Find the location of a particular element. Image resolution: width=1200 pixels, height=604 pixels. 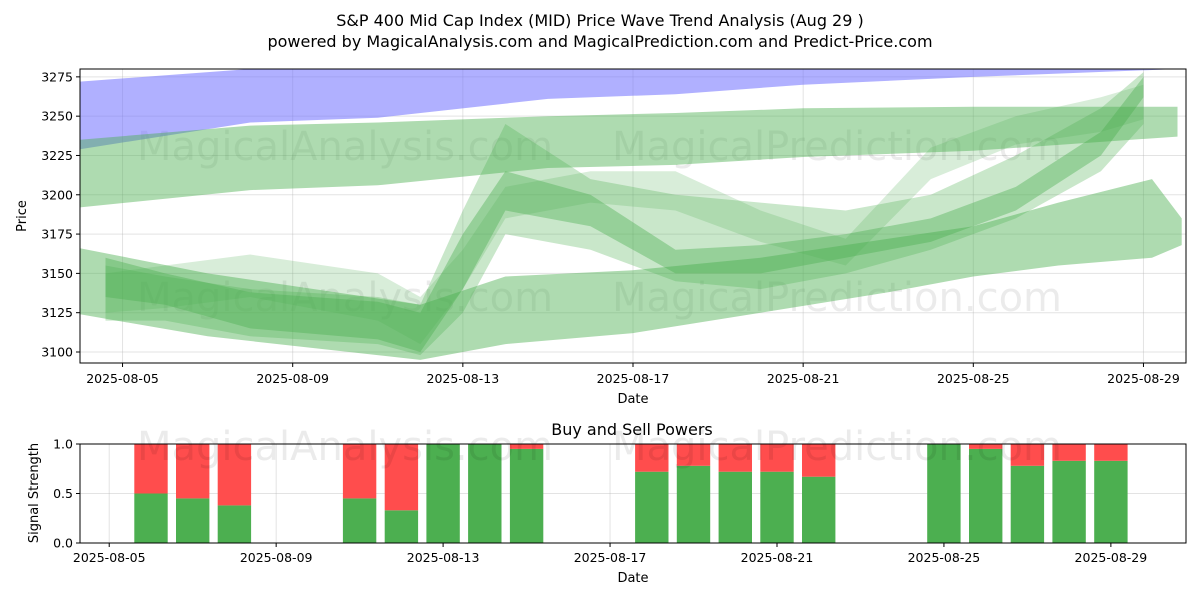

price-x-tick-label-2: 2025-08-13 is located at coordinates (463, 378).